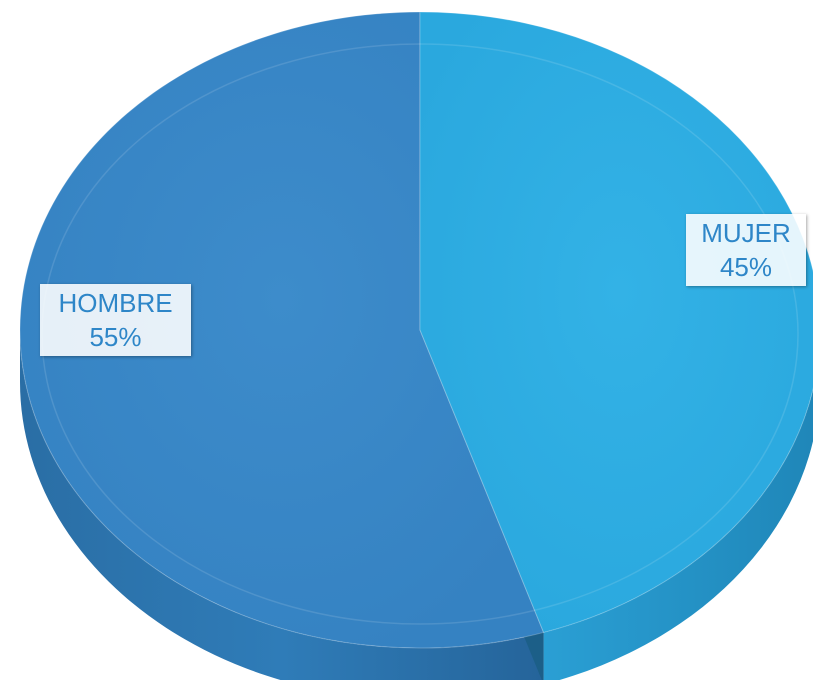  I want to click on data-label-hombre: HOMBRE 55%, so click(115, 320).